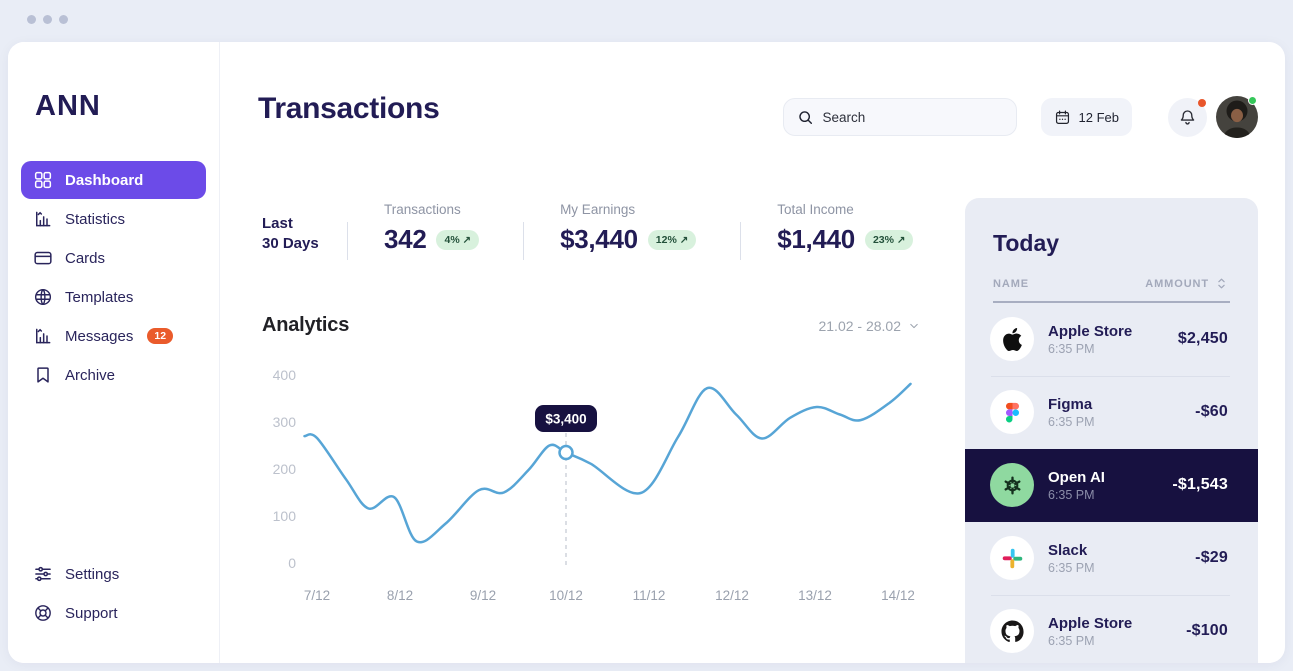 The height and width of the screenshot is (671, 1293). What do you see at coordinates (99, 297) in the screenshot?
I see `sidebar-item-label: Templates` at bounding box center [99, 297].